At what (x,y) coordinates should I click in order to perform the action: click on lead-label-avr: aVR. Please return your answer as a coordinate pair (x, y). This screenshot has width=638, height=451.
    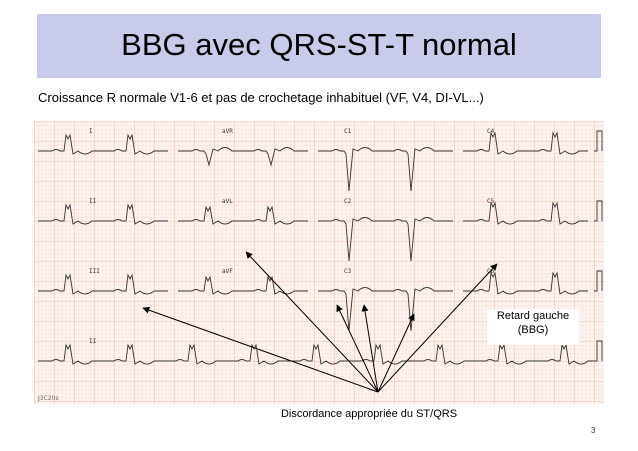
    Looking at the image, I should click on (227, 131).